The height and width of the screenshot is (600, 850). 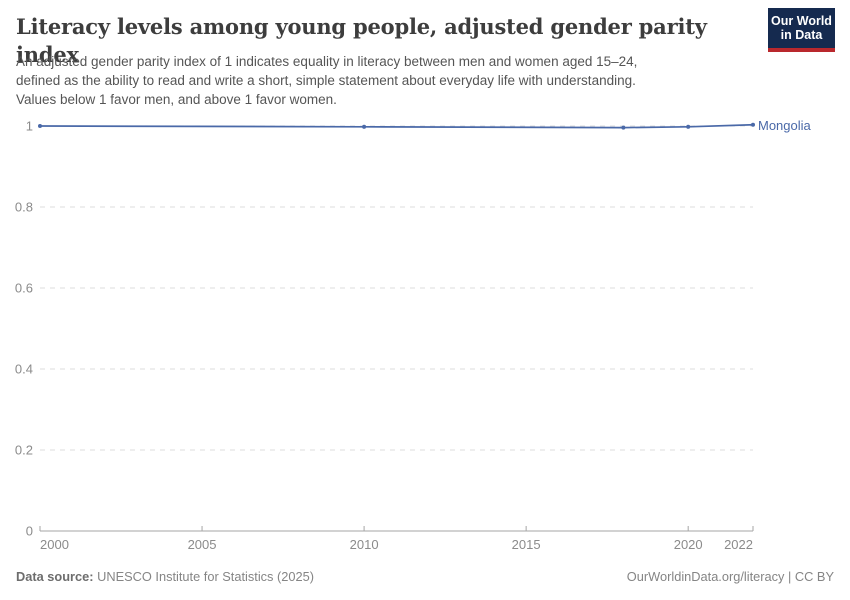 I want to click on data-source-value: UNESCO Institute for Statistics (2025), so click(x=206, y=576).